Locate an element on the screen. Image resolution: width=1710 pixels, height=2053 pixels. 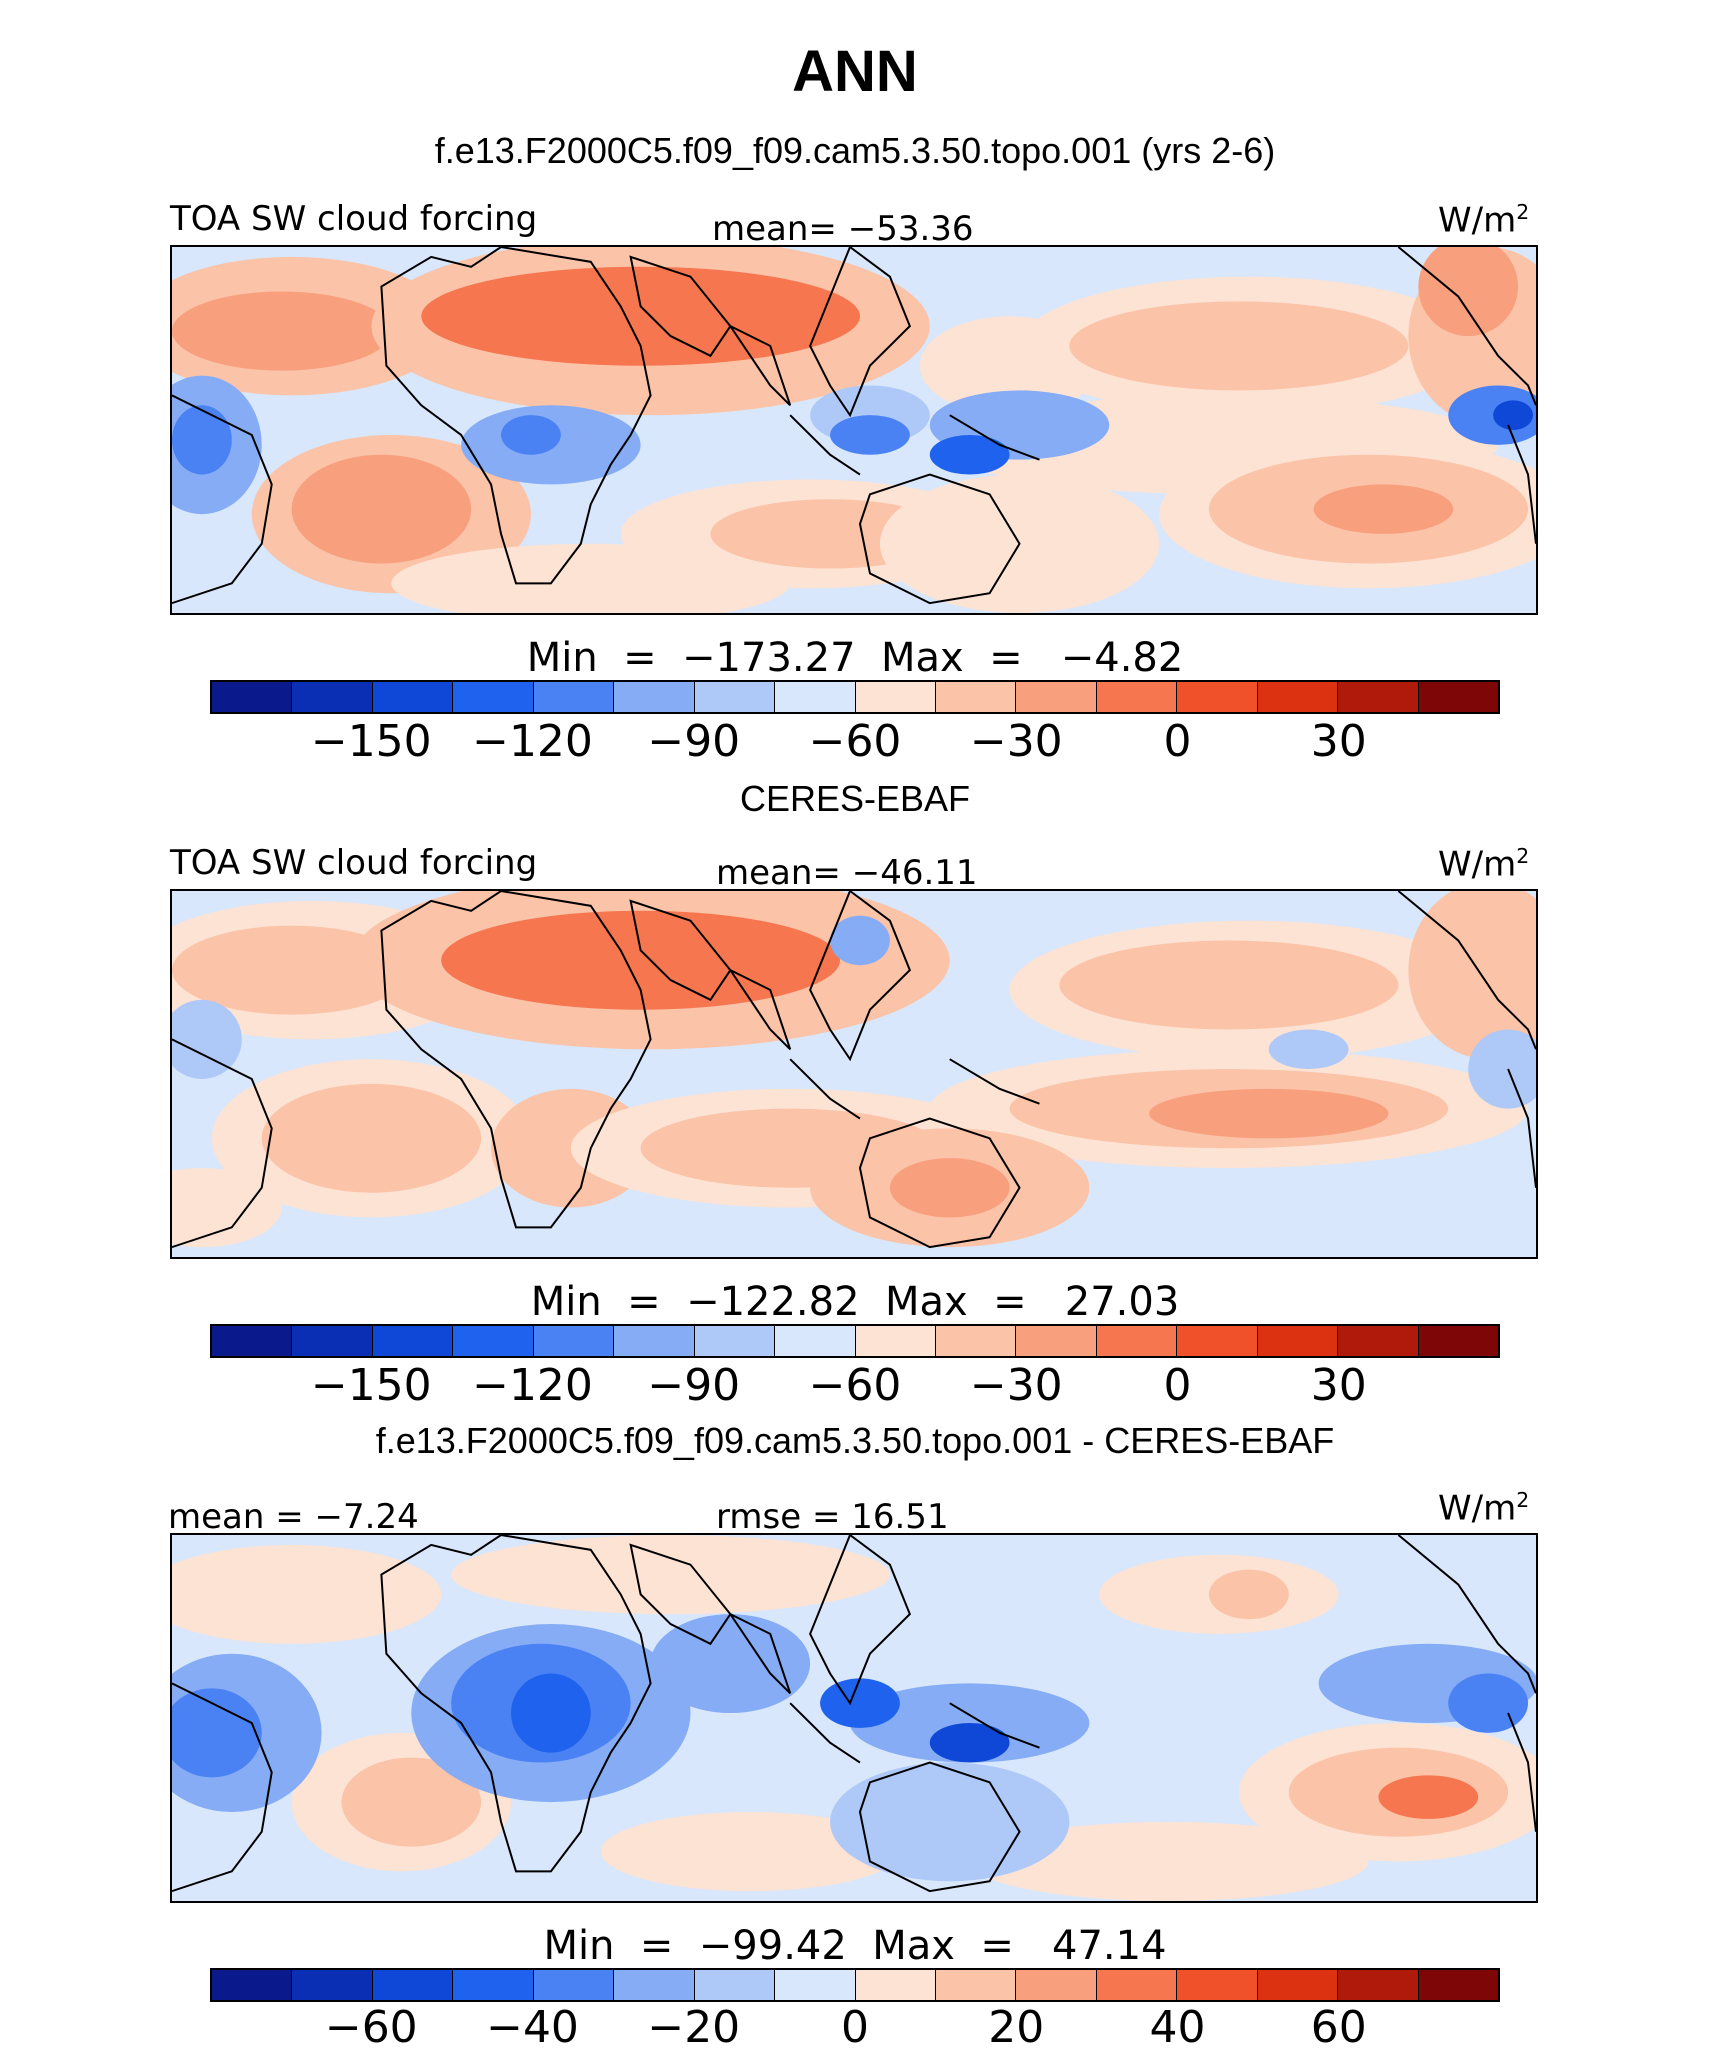
panel-1-left-label: TOA SW cloud forcing is located at coordinates (354, 219).